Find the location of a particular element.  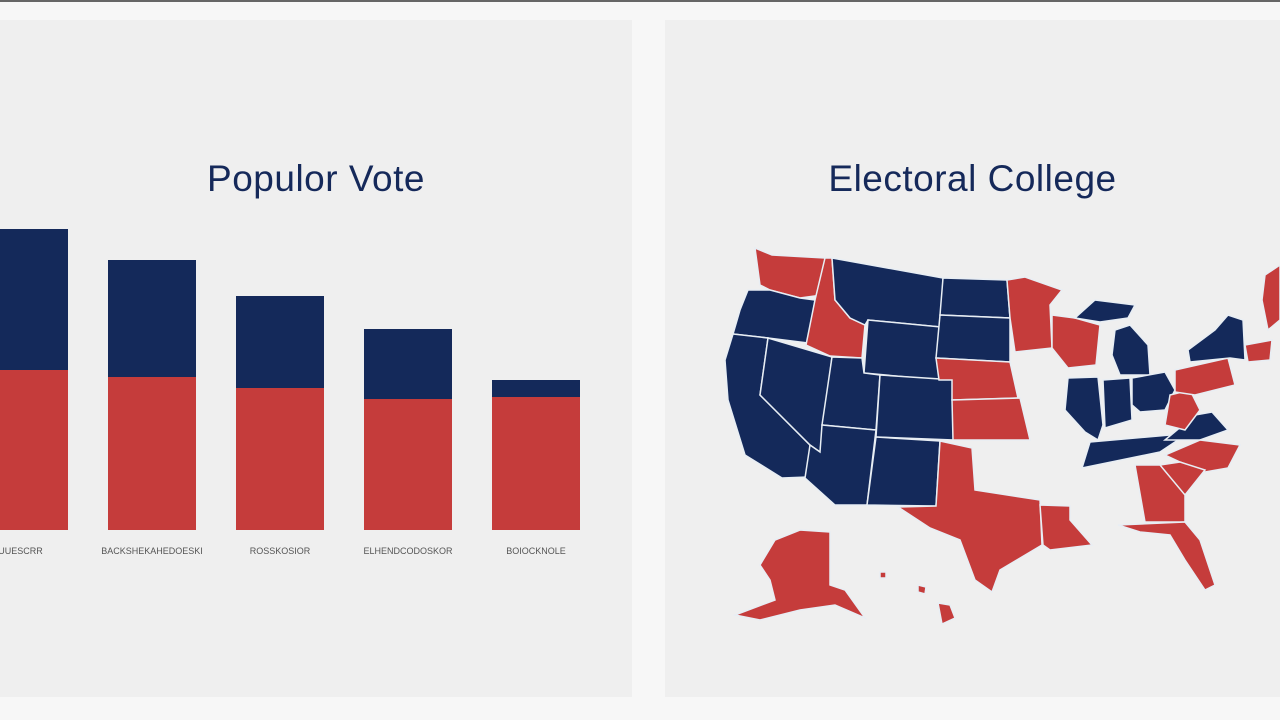

state-il is located at coordinates (1084, 409).